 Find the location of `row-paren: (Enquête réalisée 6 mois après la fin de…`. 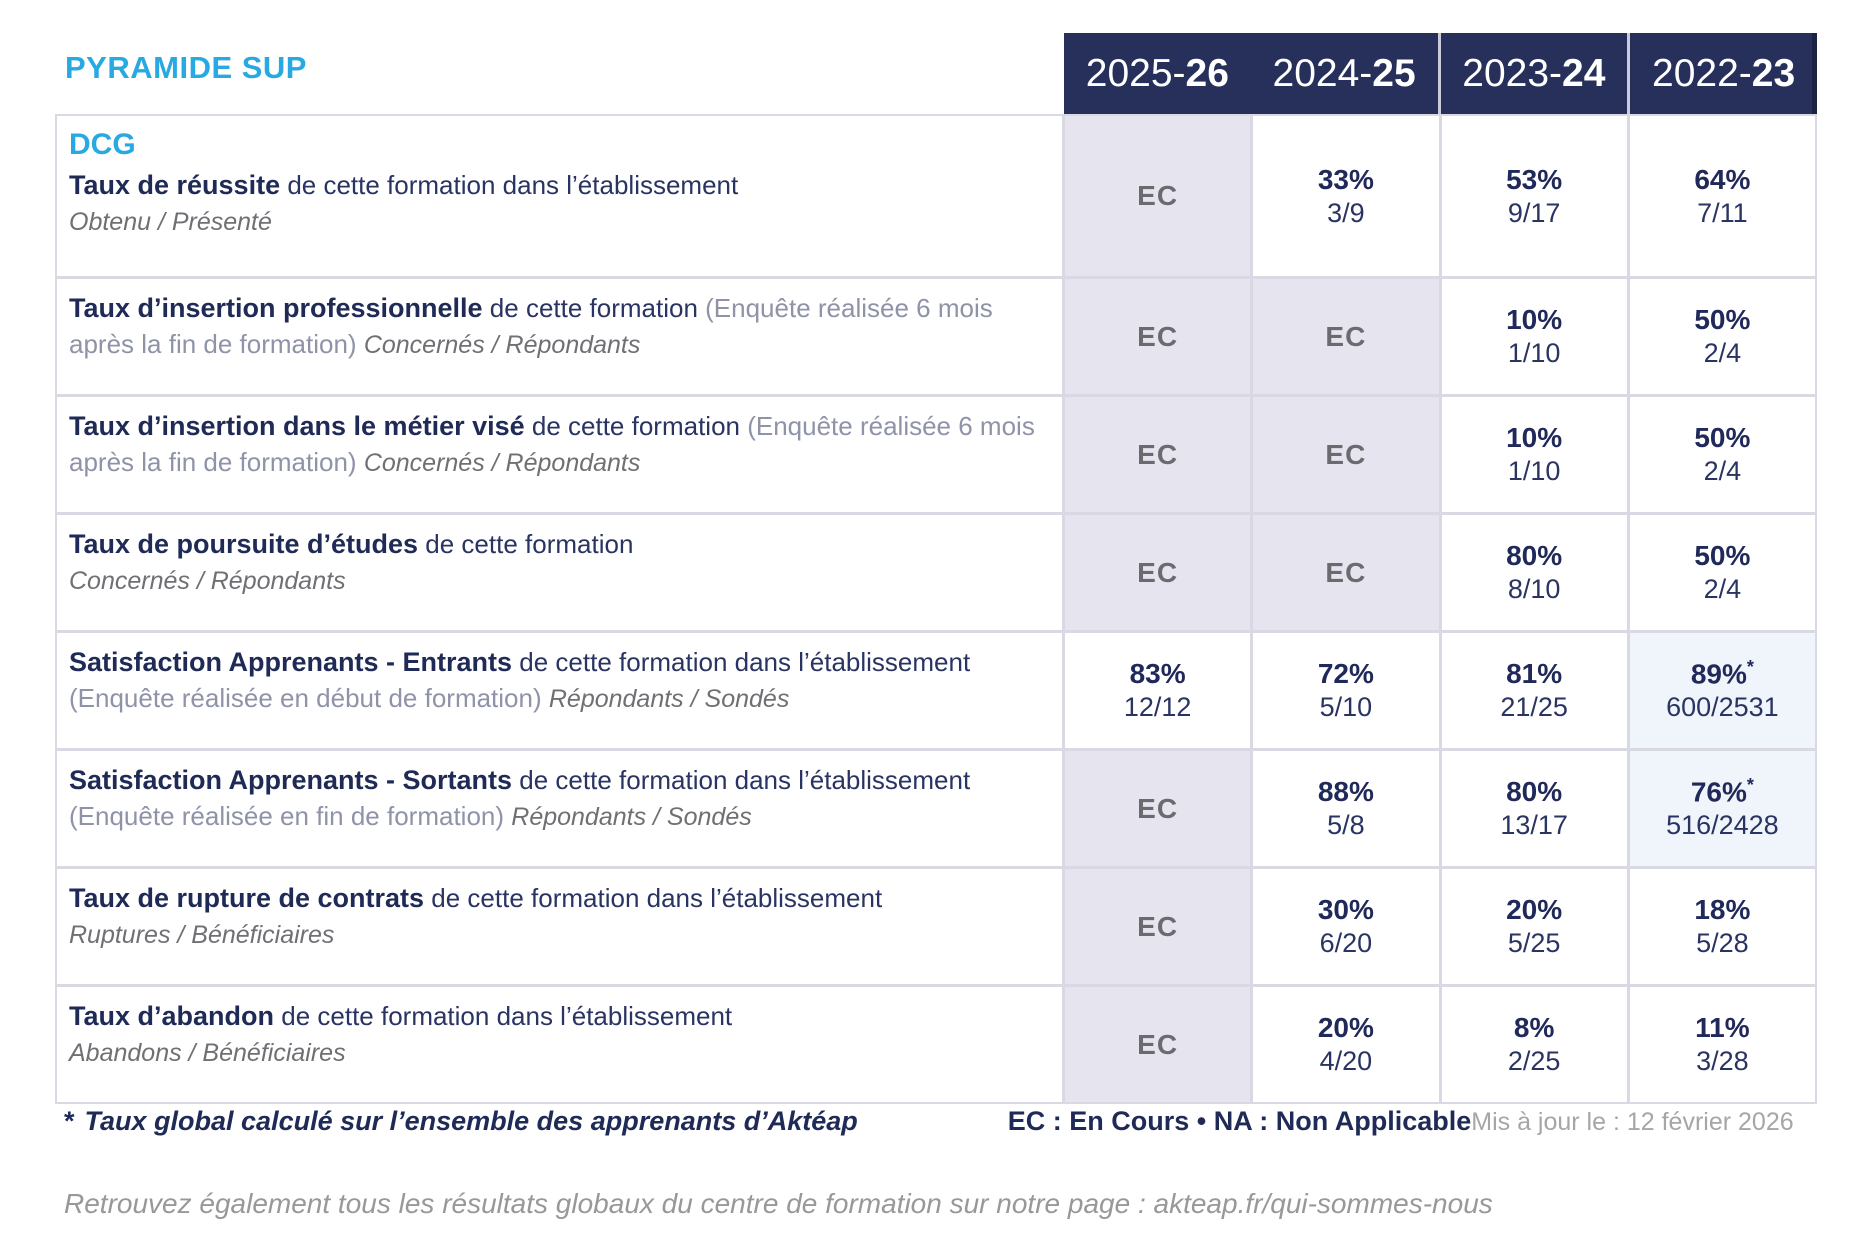

row-paren: (Enquête réalisée 6 mois après la fin de… is located at coordinates (552, 444).